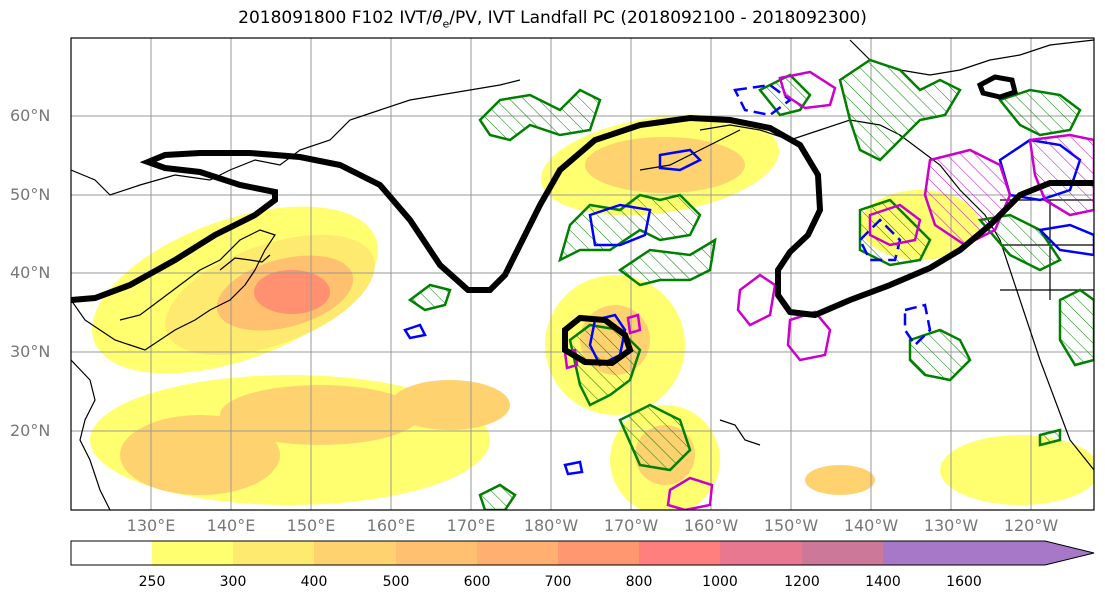 This screenshot has height=603, width=1105. I want to click on lon-label: 120°W, so click(1031, 525).